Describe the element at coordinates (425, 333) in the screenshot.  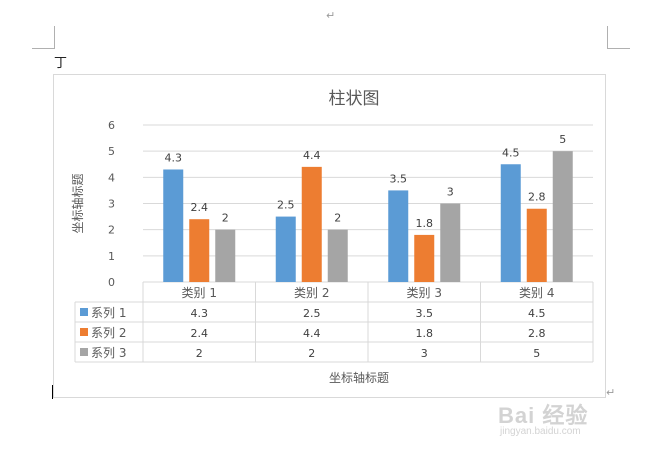
I see `data-table-cell: 1.8` at that location.